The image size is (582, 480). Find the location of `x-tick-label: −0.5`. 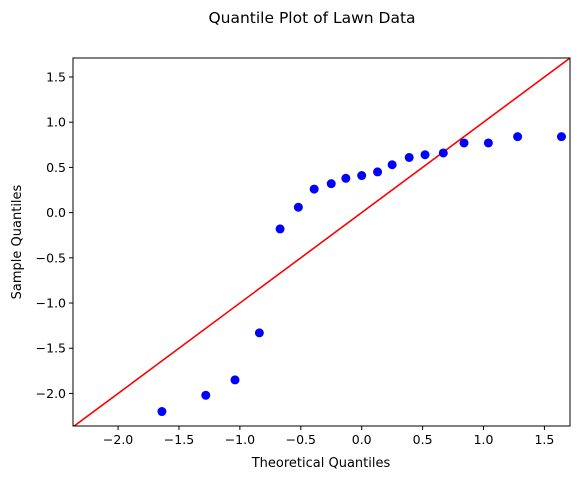

x-tick-label: −0.5 is located at coordinates (301, 439).